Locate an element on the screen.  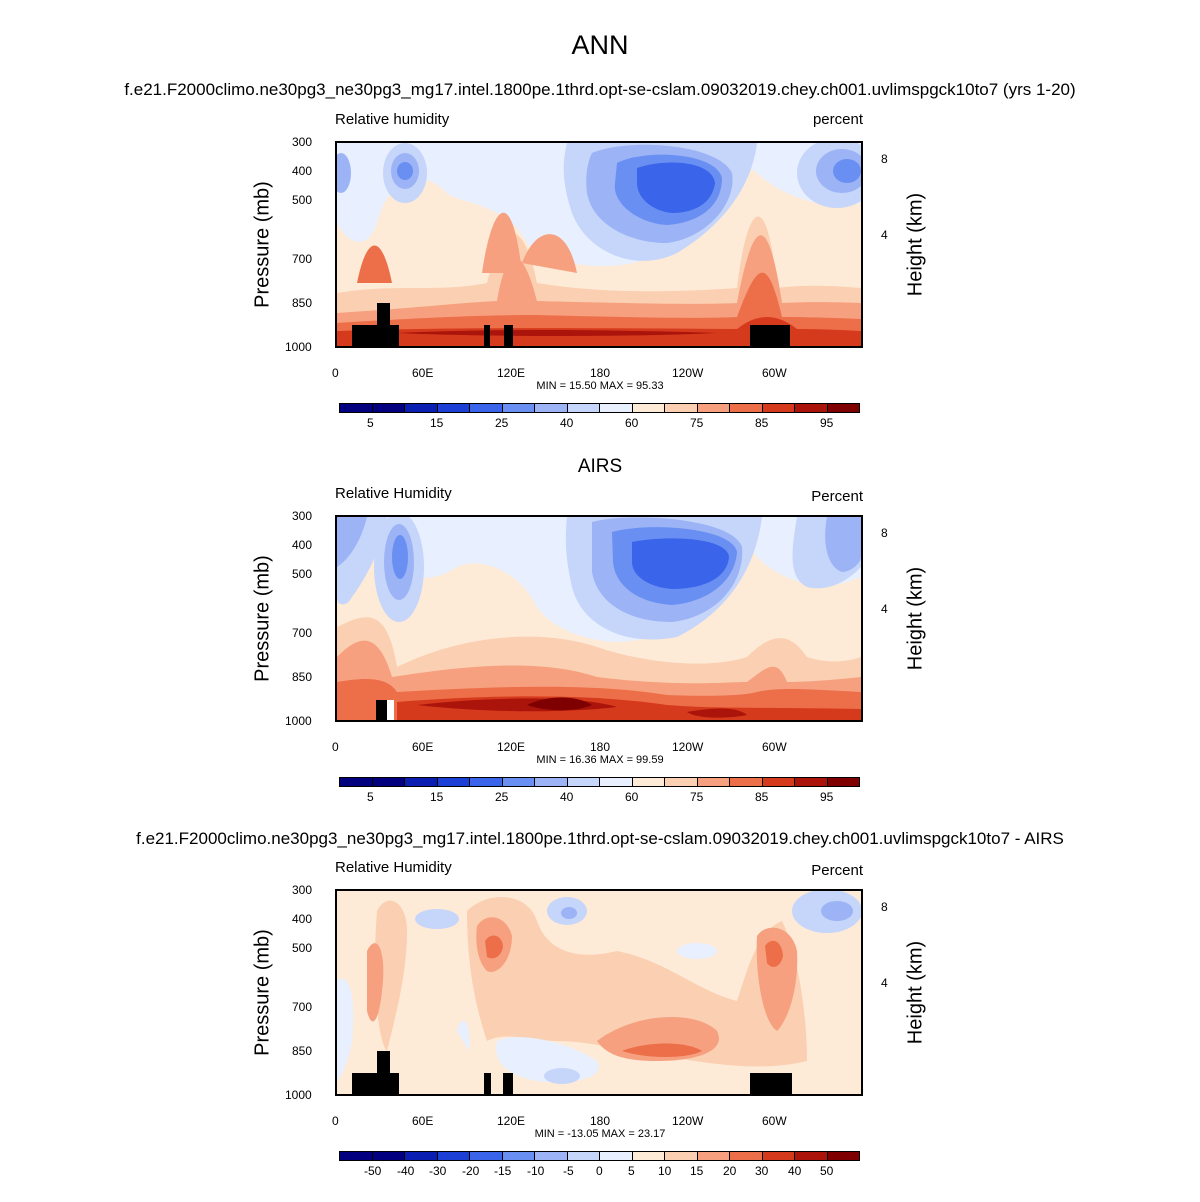
panel-1-xtick: 120W is located at coordinates (688, 373).